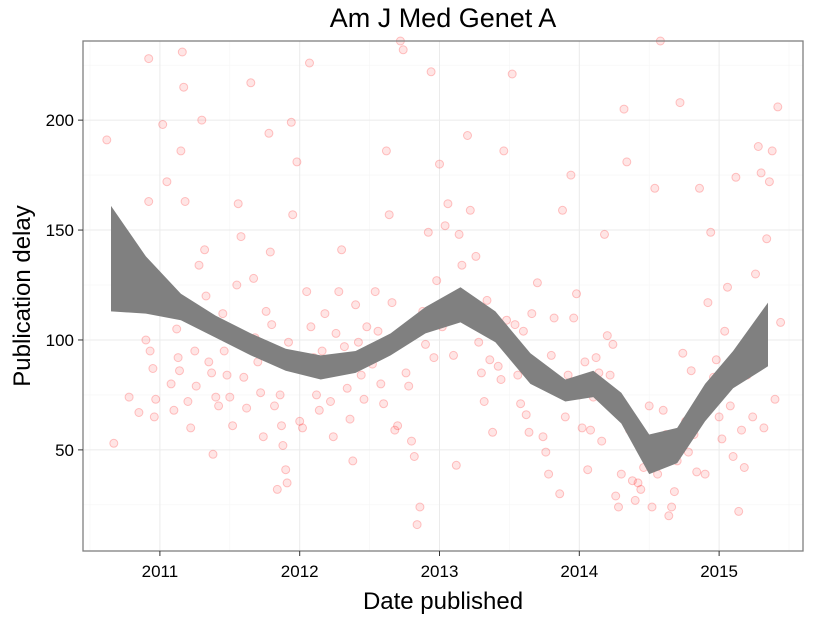 Image resolution: width=825 pixels, height=618 pixels. I want to click on x-axis: 2011 2012 2013 2014 2015, so click(440, 566).